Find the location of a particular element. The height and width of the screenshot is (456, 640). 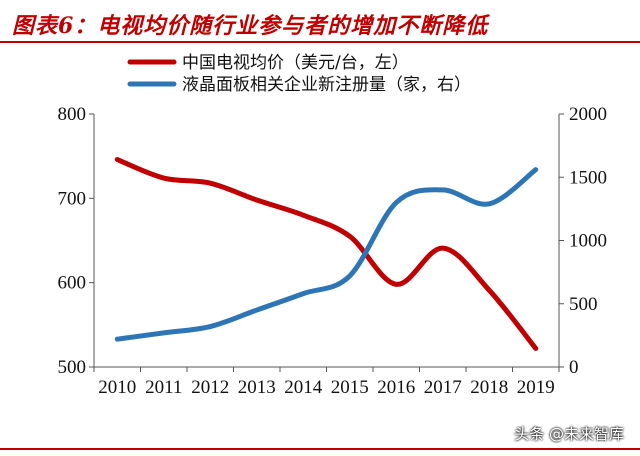

watermark-text: 头条 @未来智库 is located at coordinates (569, 434).